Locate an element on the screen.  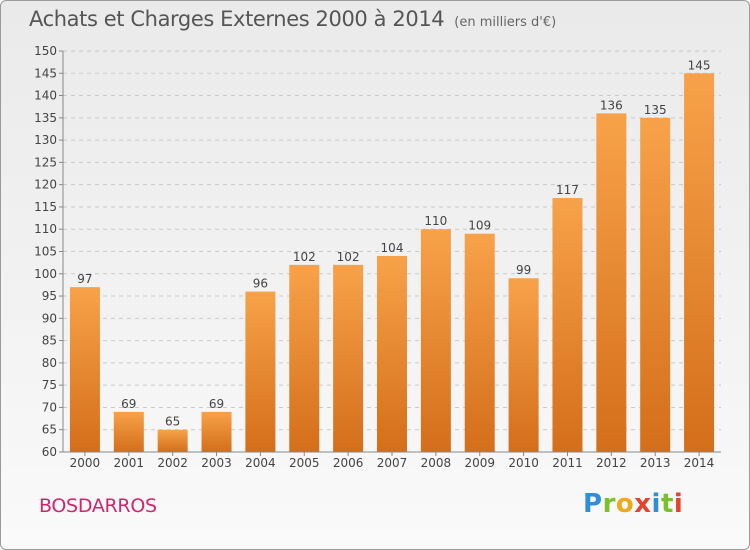
y-tick-label: 150 is located at coordinates (45, 51).